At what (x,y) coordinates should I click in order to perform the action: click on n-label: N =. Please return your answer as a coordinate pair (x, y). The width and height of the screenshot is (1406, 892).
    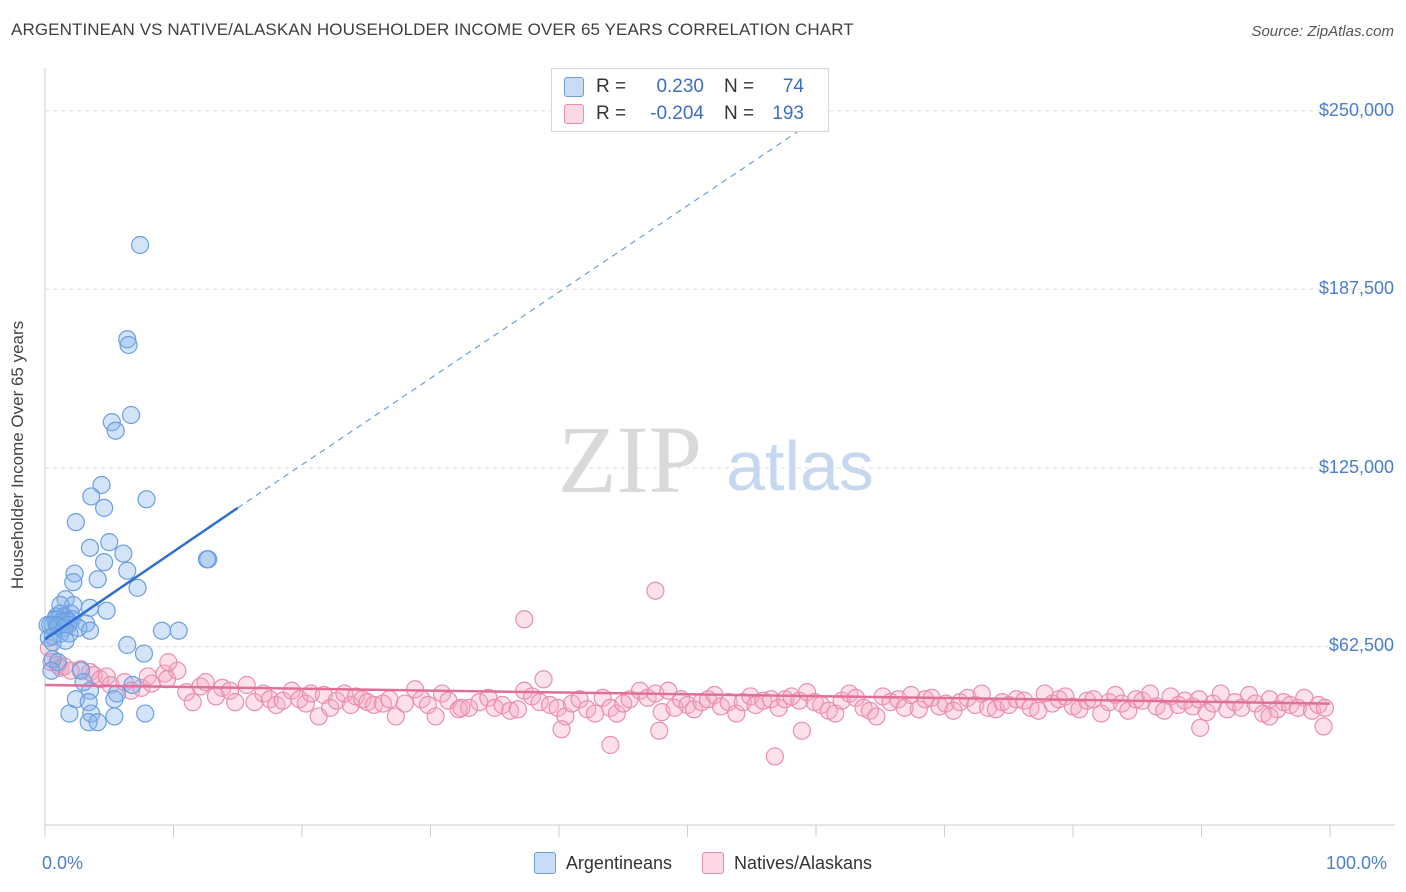
    Looking at the image, I should click on (739, 86).